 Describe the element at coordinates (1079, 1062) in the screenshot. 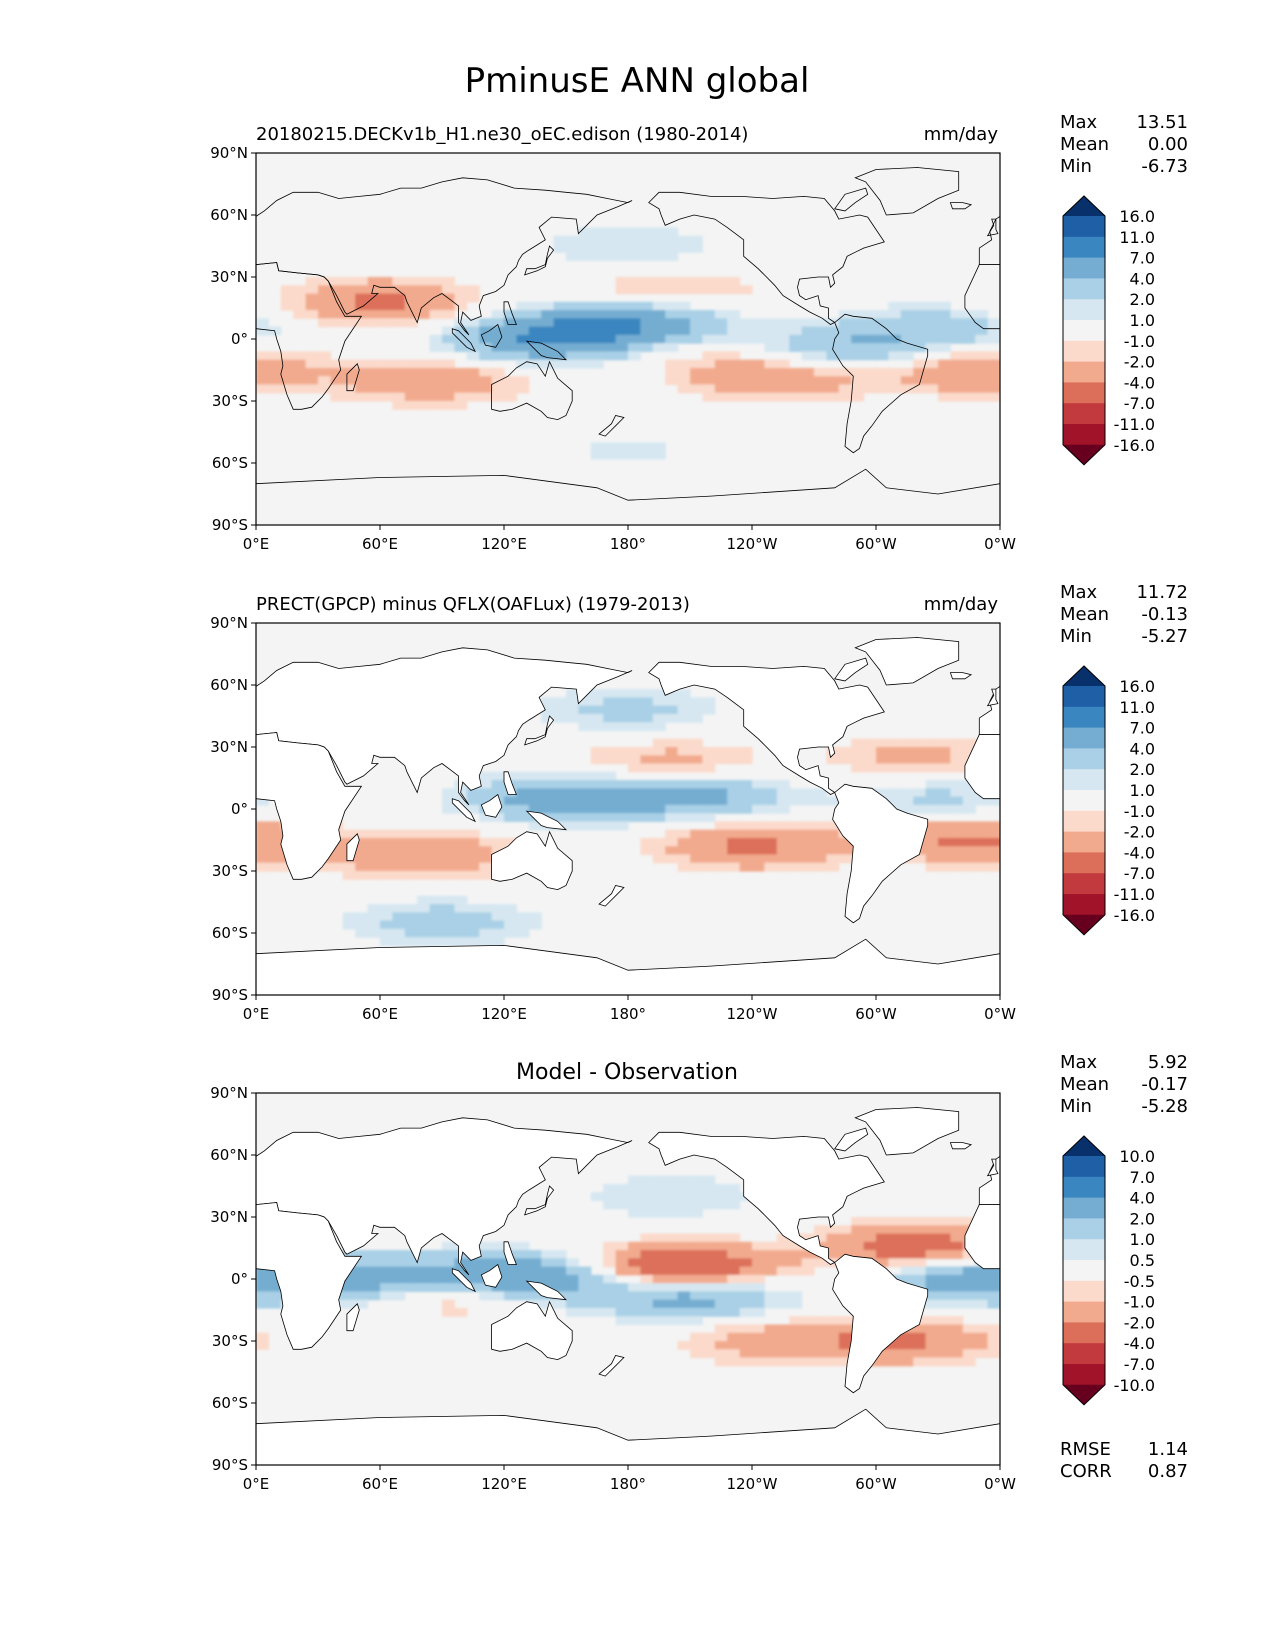

I see `stat-label-max: Max` at that location.